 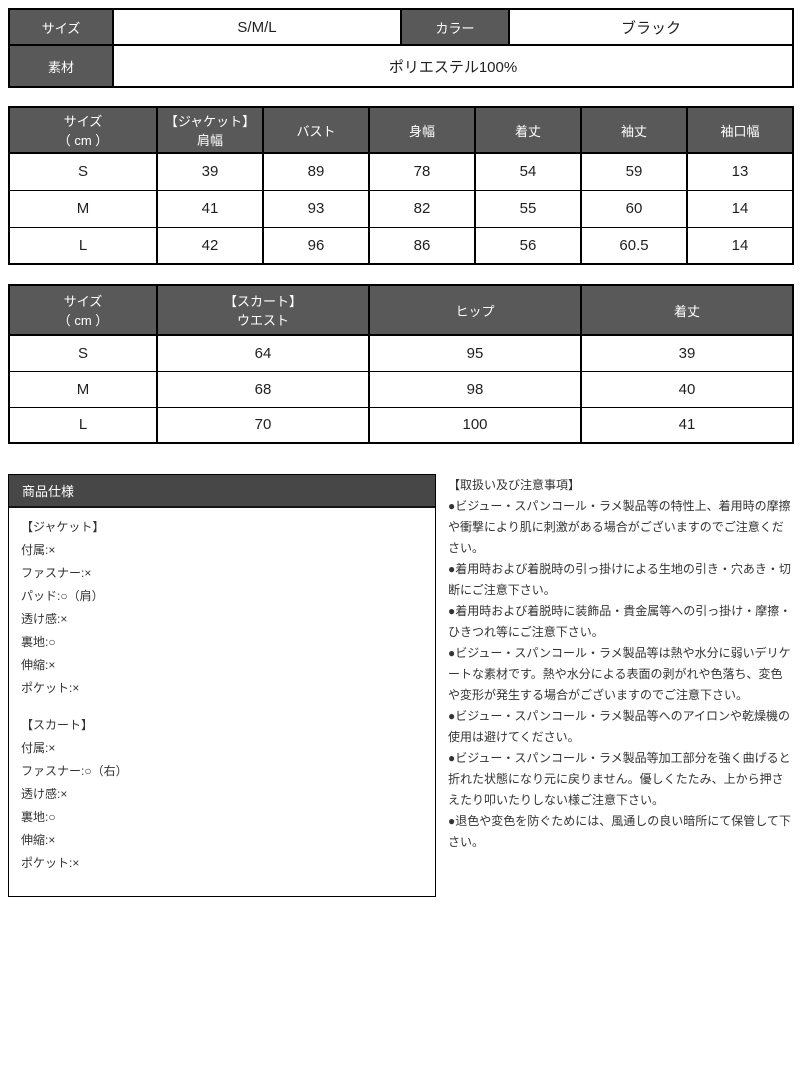 I want to click on value-cell: 13, so click(x=740, y=171).